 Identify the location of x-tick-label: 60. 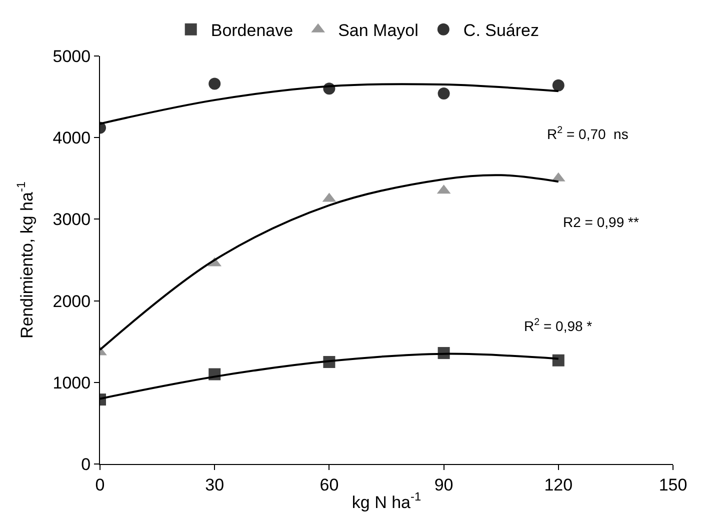
(329, 484).